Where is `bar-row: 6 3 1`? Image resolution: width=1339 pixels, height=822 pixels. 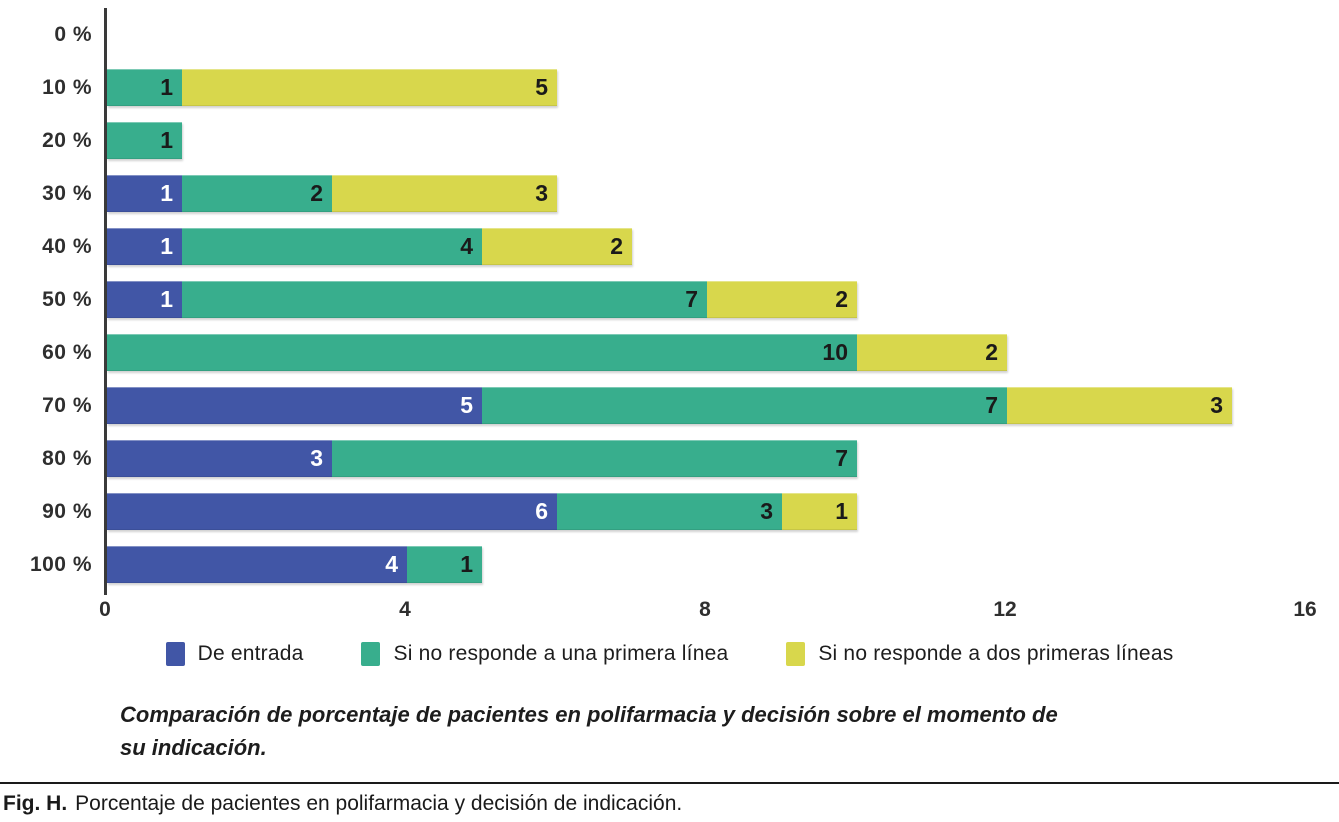 bar-row: 6 3 1 is located at coordinates (482, 511).